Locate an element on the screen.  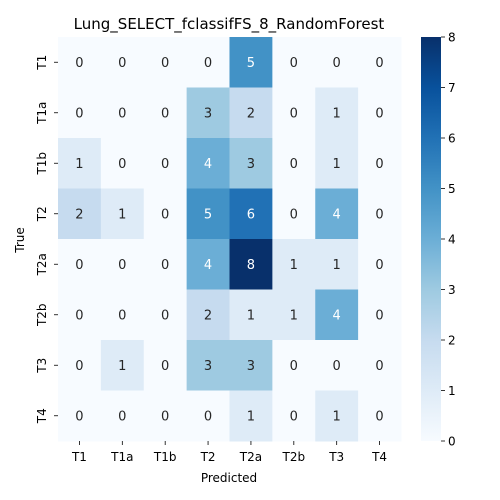
y-axis-ticks: T1 T1a T1b T2 T2a T2b T3 T4 is located at coordinates (46, 239).